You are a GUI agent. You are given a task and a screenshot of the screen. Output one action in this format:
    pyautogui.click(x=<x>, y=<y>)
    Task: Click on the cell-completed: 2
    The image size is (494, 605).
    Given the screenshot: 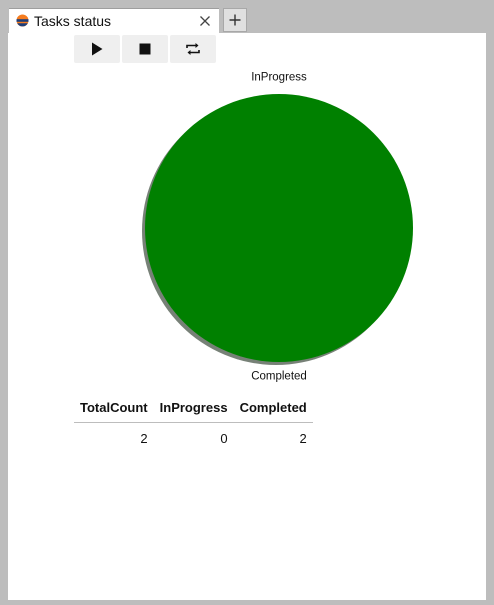 What is the action you would take?
    pyautogui.click(x=303, y=438)
    